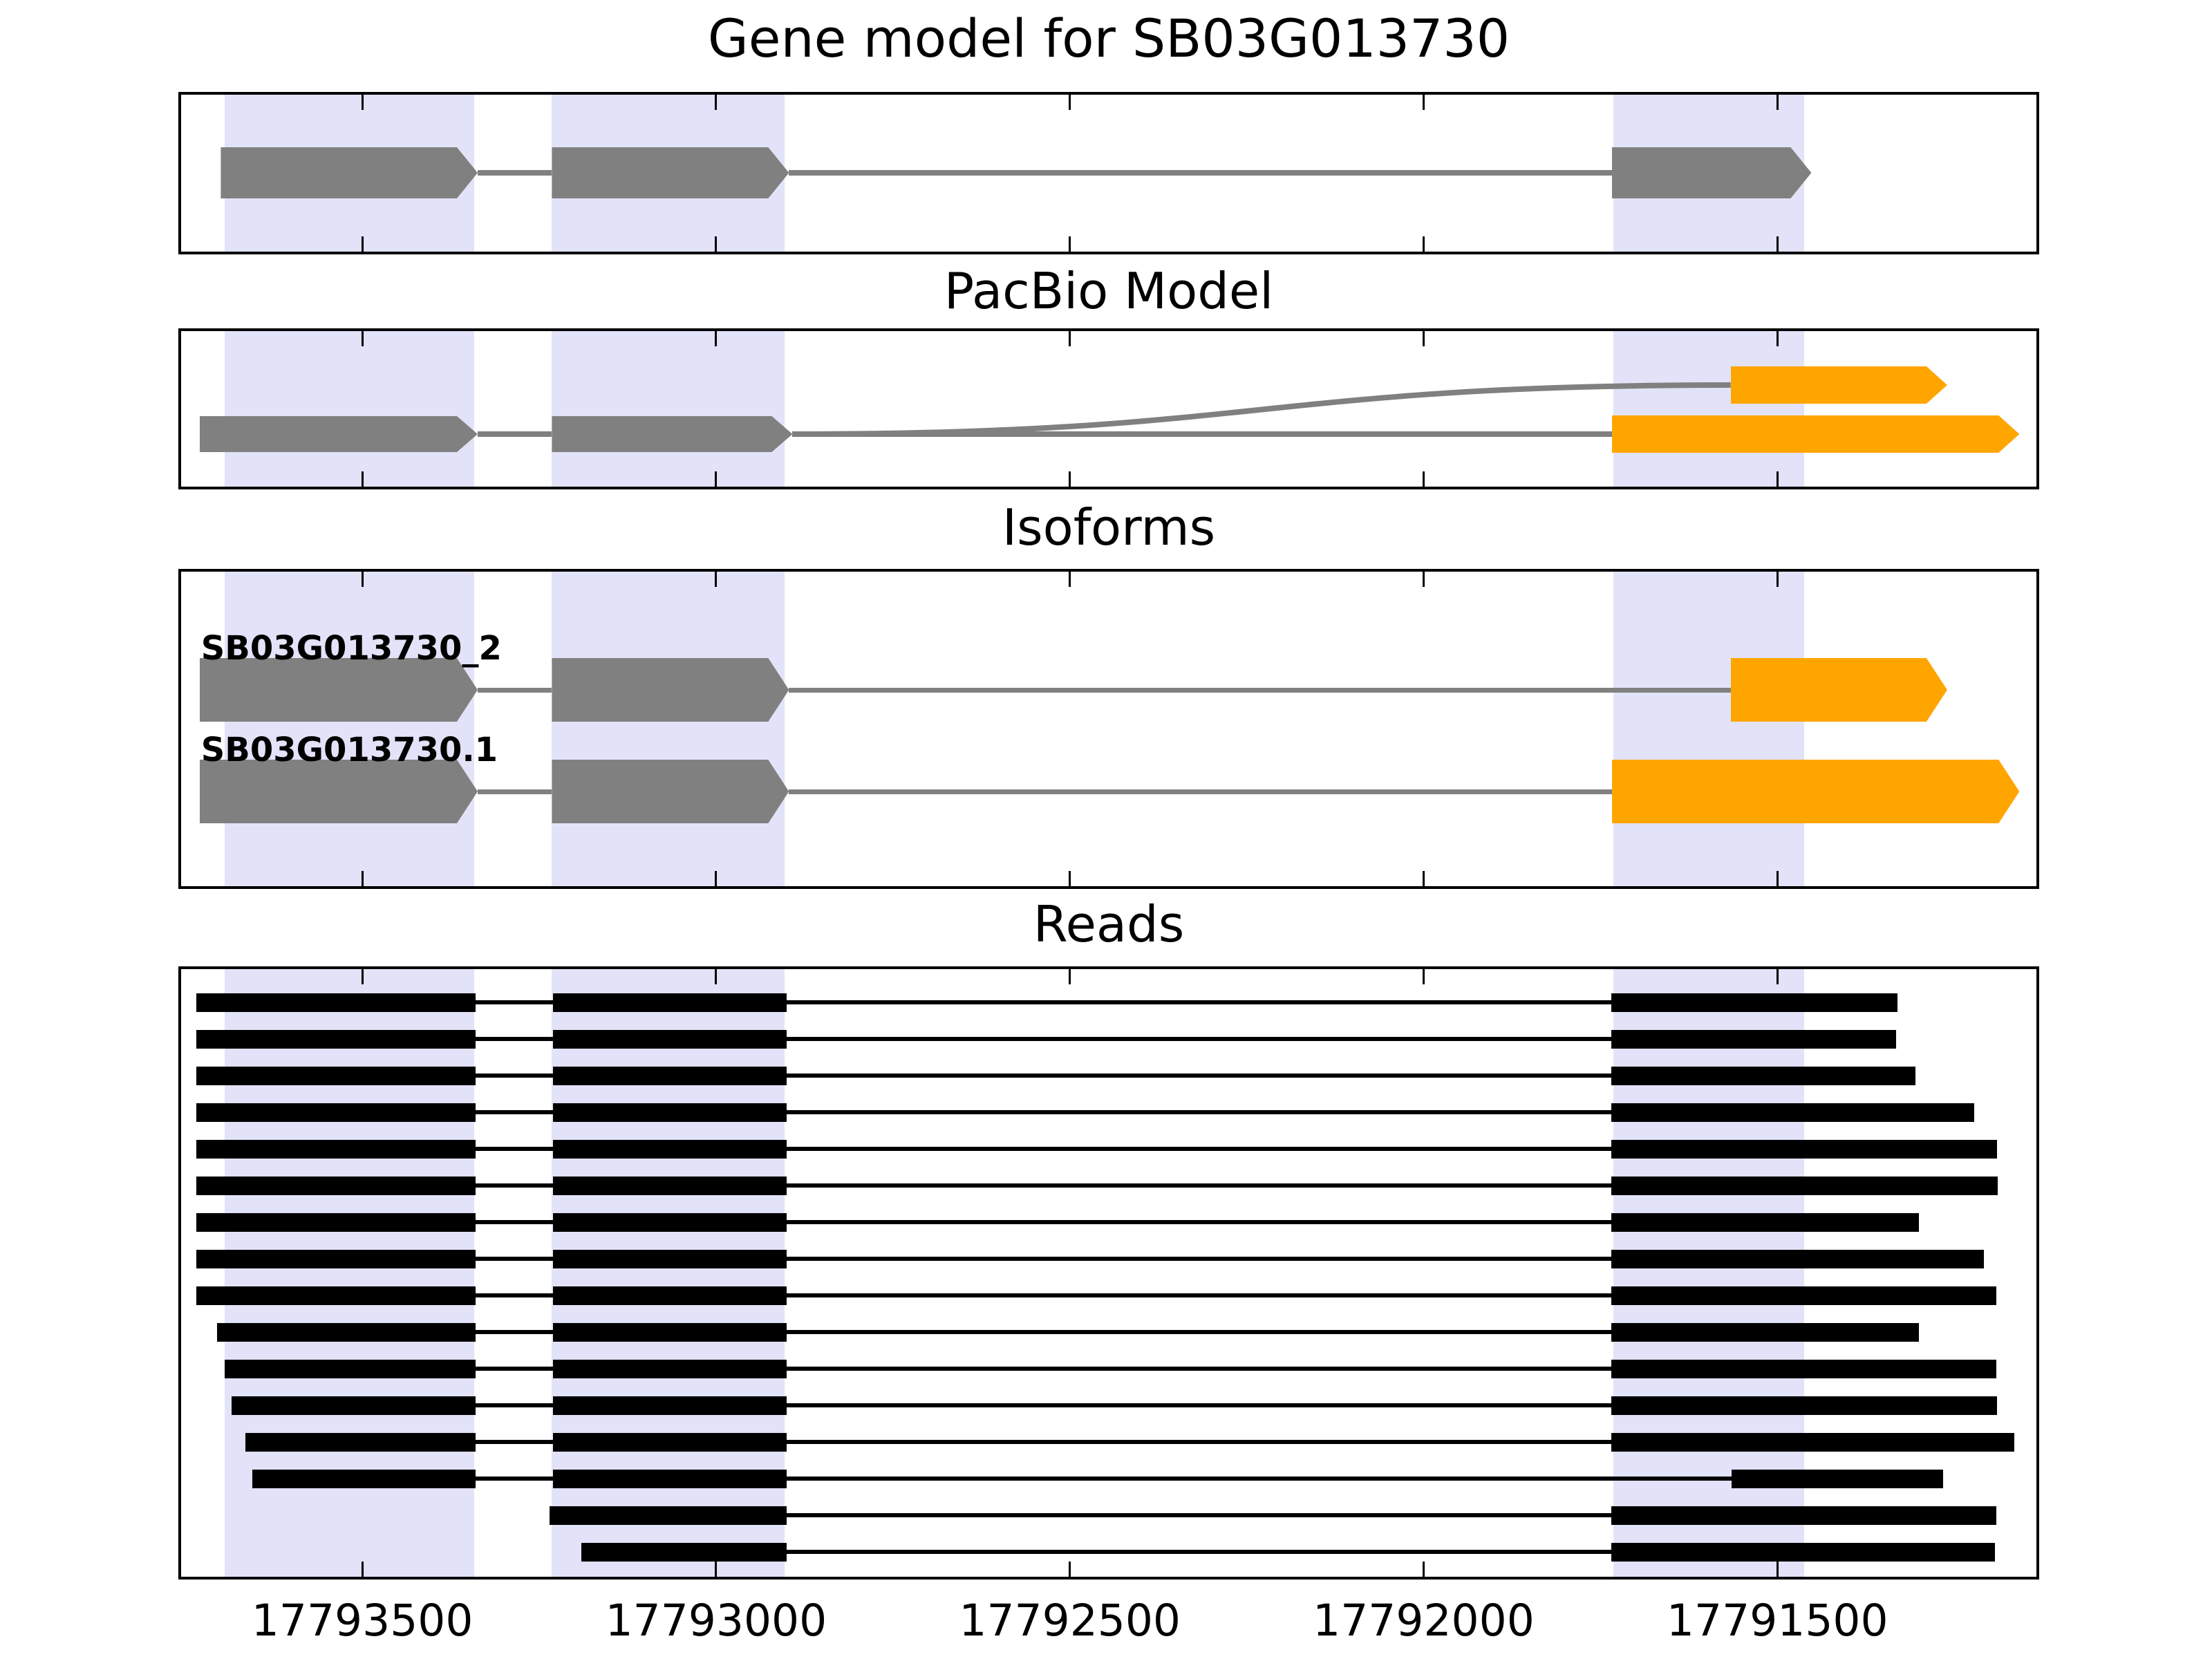 This screenshot has width=2212, height=1659. Describe the element at coordinates (1839, 385) in the screenshot. I see `pacbio-orange-exon-arrow` at that location.